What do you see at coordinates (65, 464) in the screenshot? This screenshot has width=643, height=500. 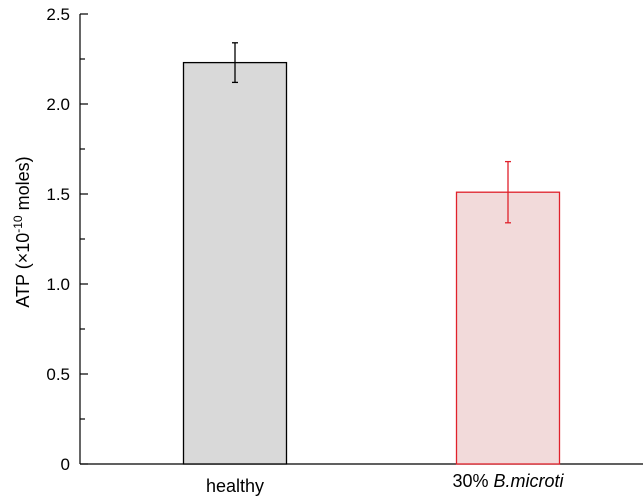 I see `y-tick-label: 0` at bounding box center [65, 464].